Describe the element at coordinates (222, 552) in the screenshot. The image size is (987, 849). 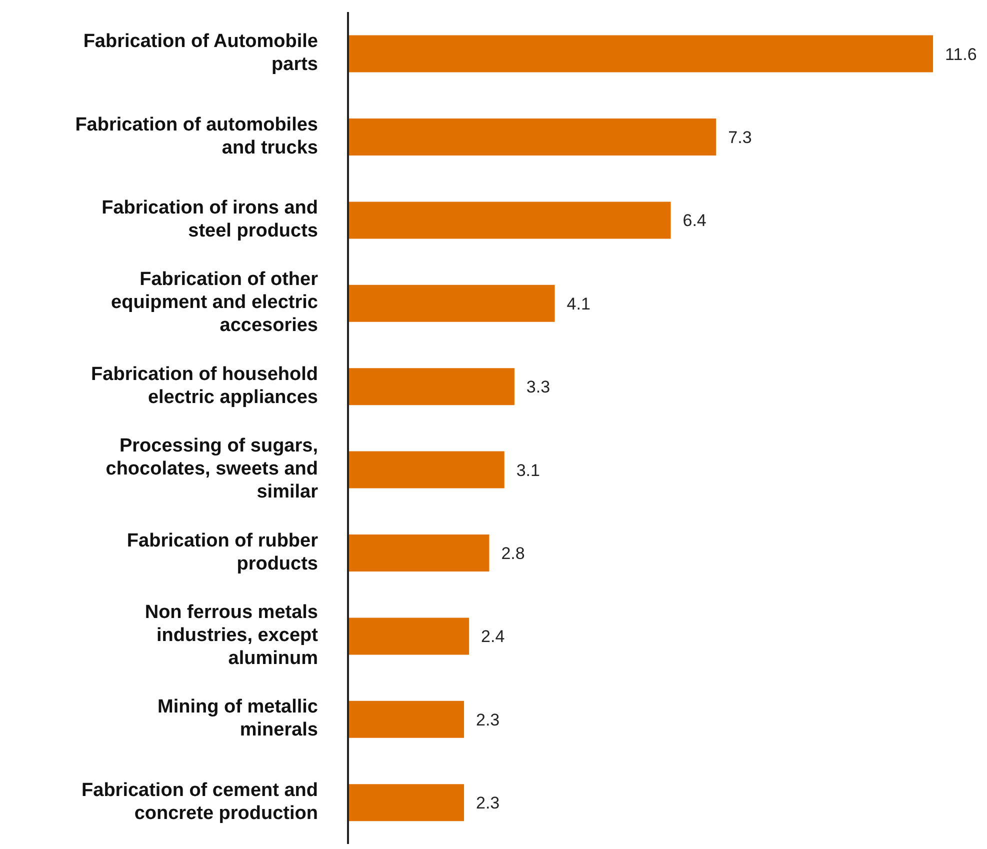
I see `y-tick-label: Fabrication of rubber products` at that location.